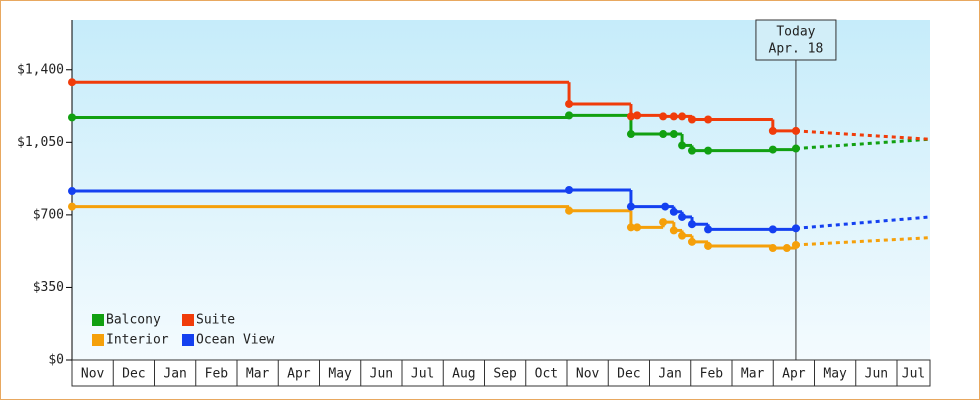 This screenshot has width=980, height=400. I want to click on legend-label: Suite, so click(215, 320).